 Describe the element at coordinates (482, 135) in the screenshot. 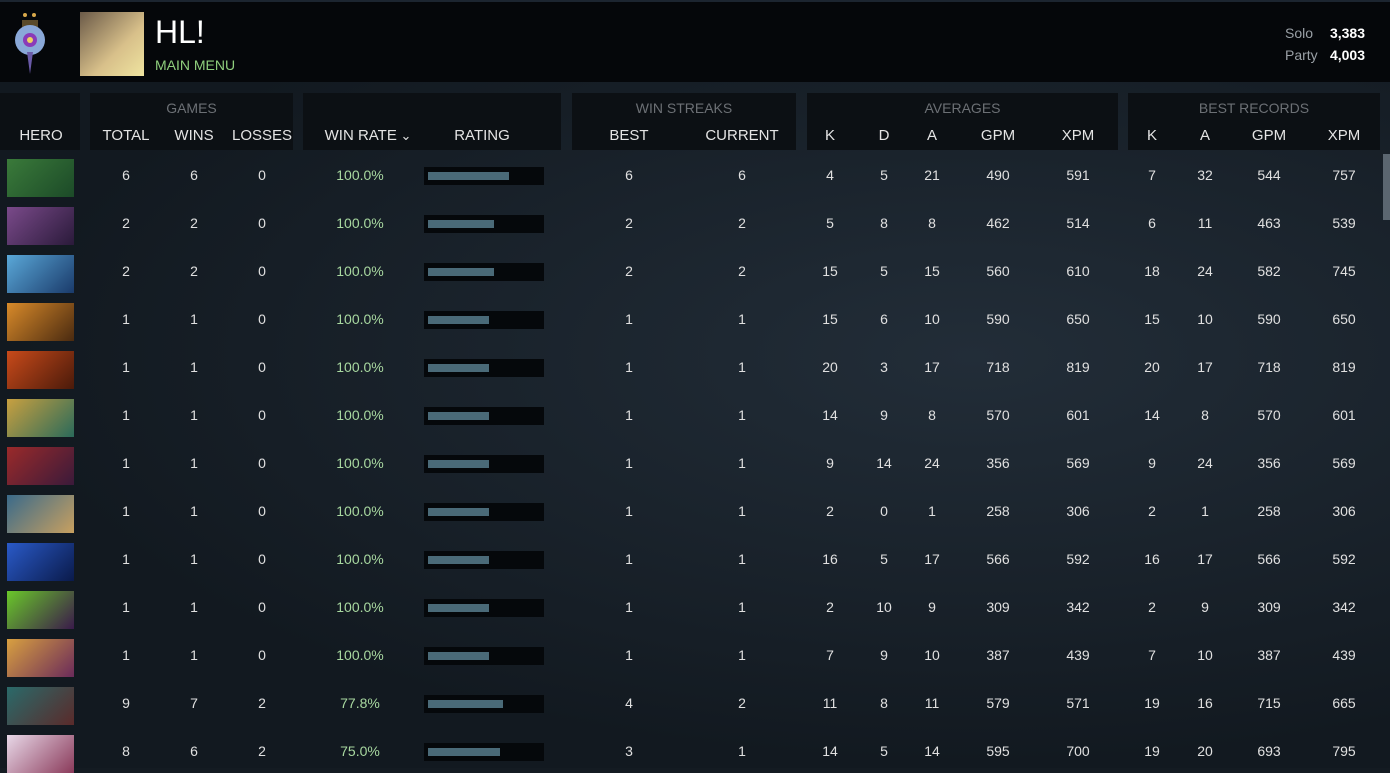

I see `column-rating: RATING` at that location.